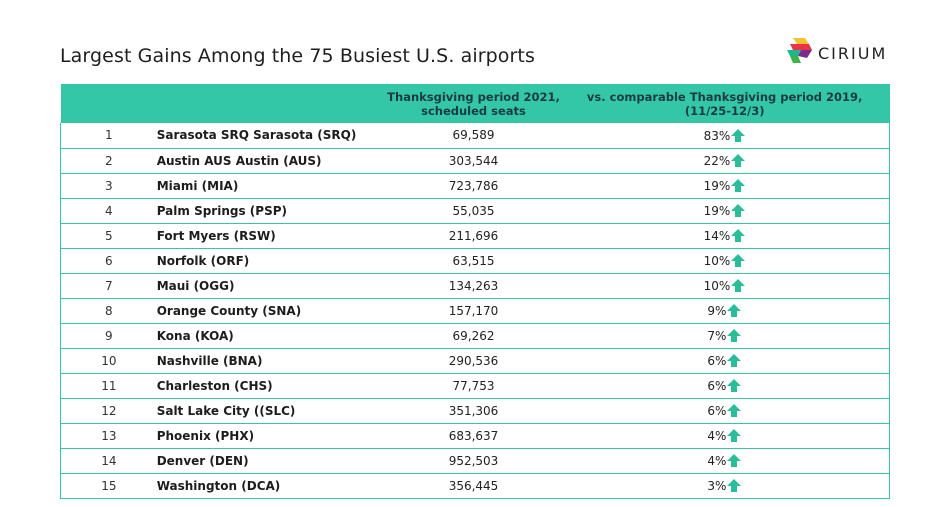  What do you see at coordinates (799, 50) in the screenshot?
I see `cirium-logo-mark-icon` at bounding box center [799, 50].